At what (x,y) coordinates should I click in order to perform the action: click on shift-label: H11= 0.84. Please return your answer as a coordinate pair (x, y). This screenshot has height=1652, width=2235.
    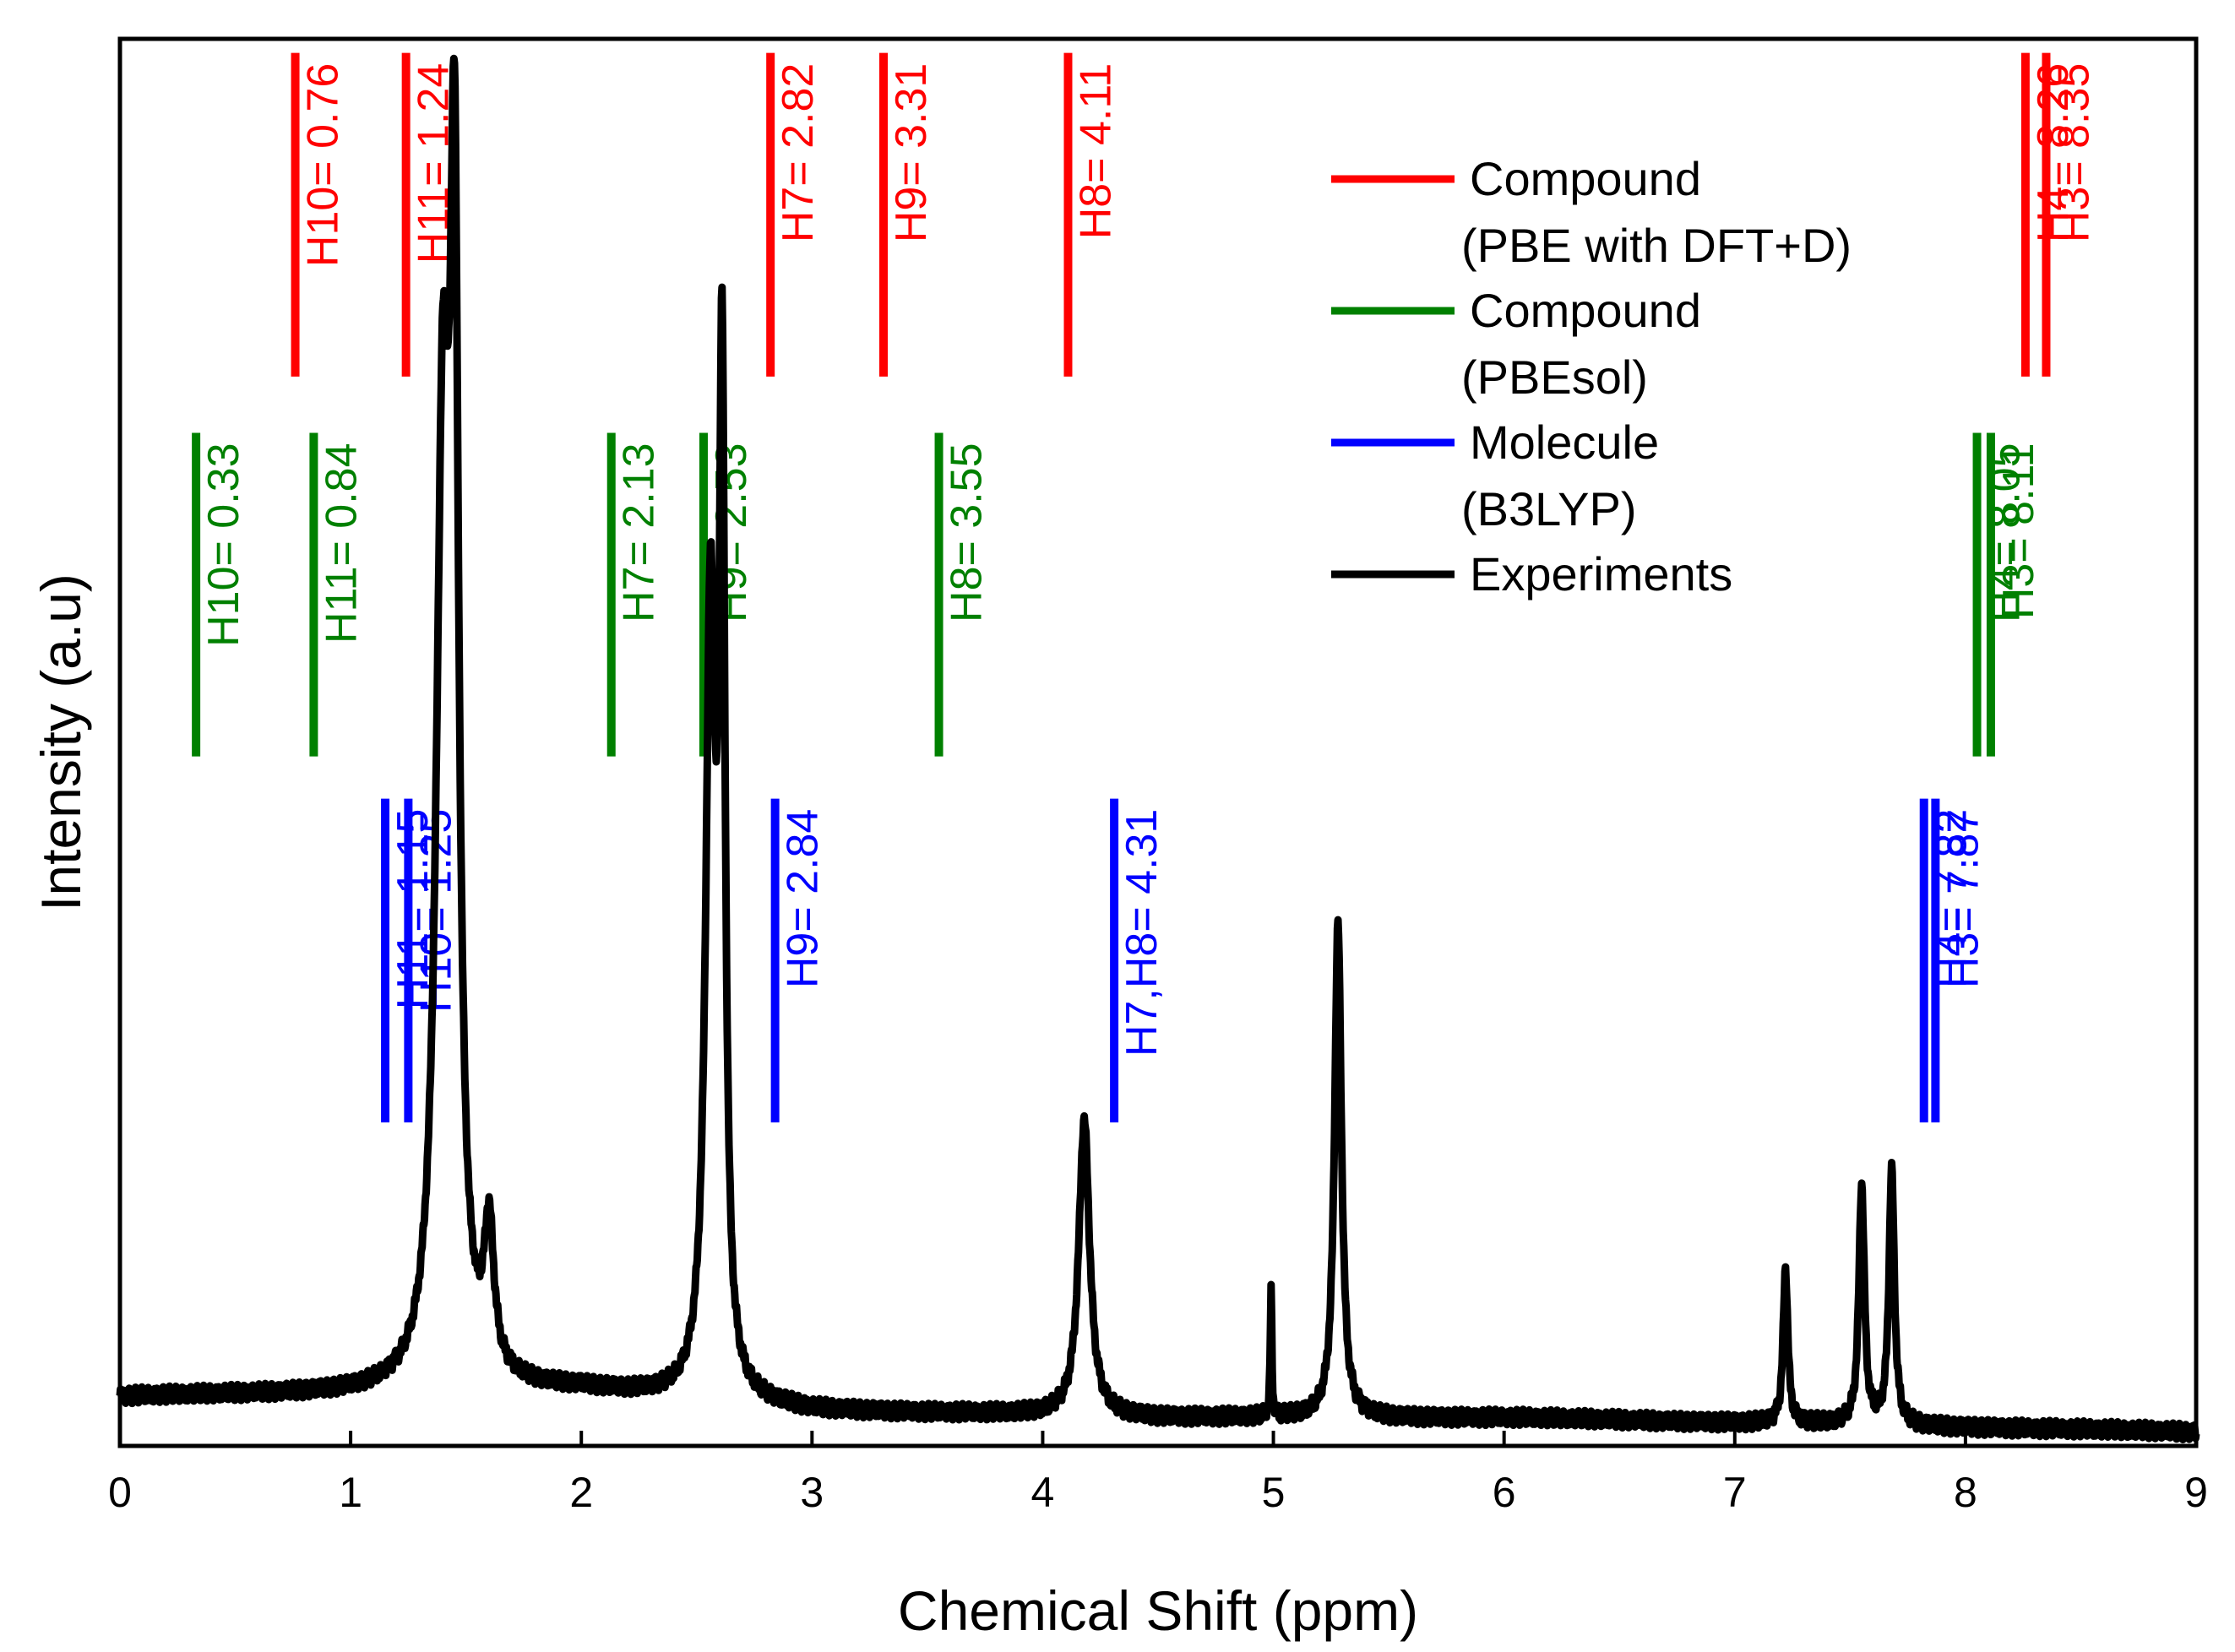
    Looking at the image, I should click on (342, 543).